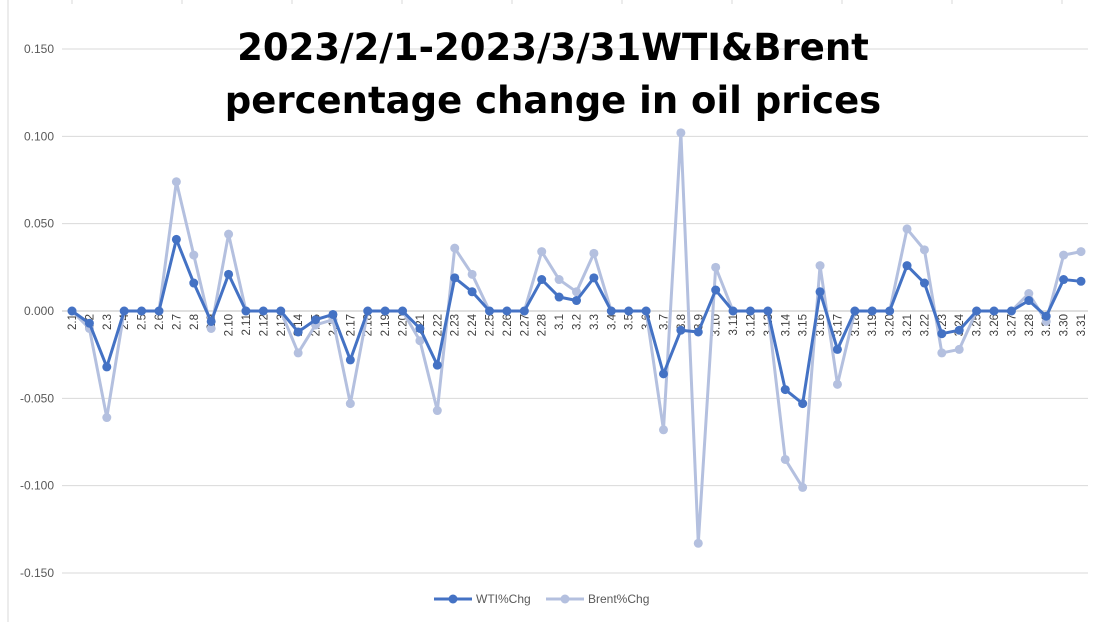 The height and width of the screenshot is (622, 1095). Describe the element at coordinates (1065, 325) in the screenshot. I see `x-tick-label: 3.30` at that location.